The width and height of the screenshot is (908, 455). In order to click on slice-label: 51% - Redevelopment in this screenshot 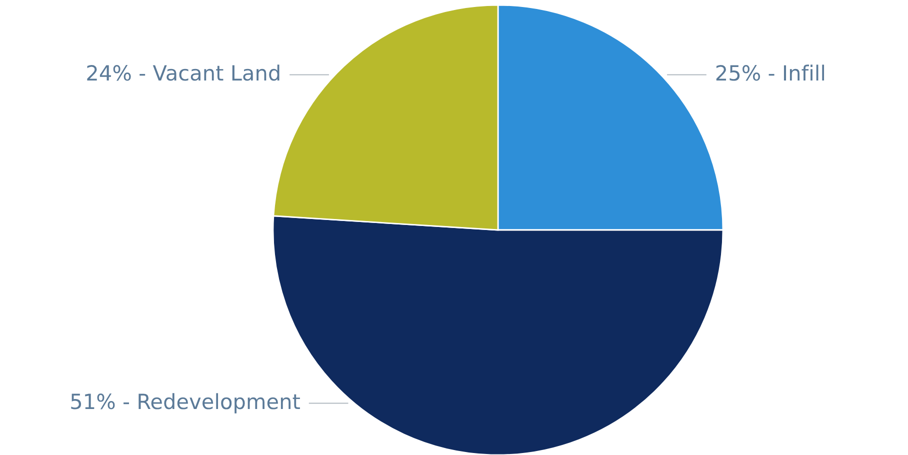, I will do `click(185, 403)`.